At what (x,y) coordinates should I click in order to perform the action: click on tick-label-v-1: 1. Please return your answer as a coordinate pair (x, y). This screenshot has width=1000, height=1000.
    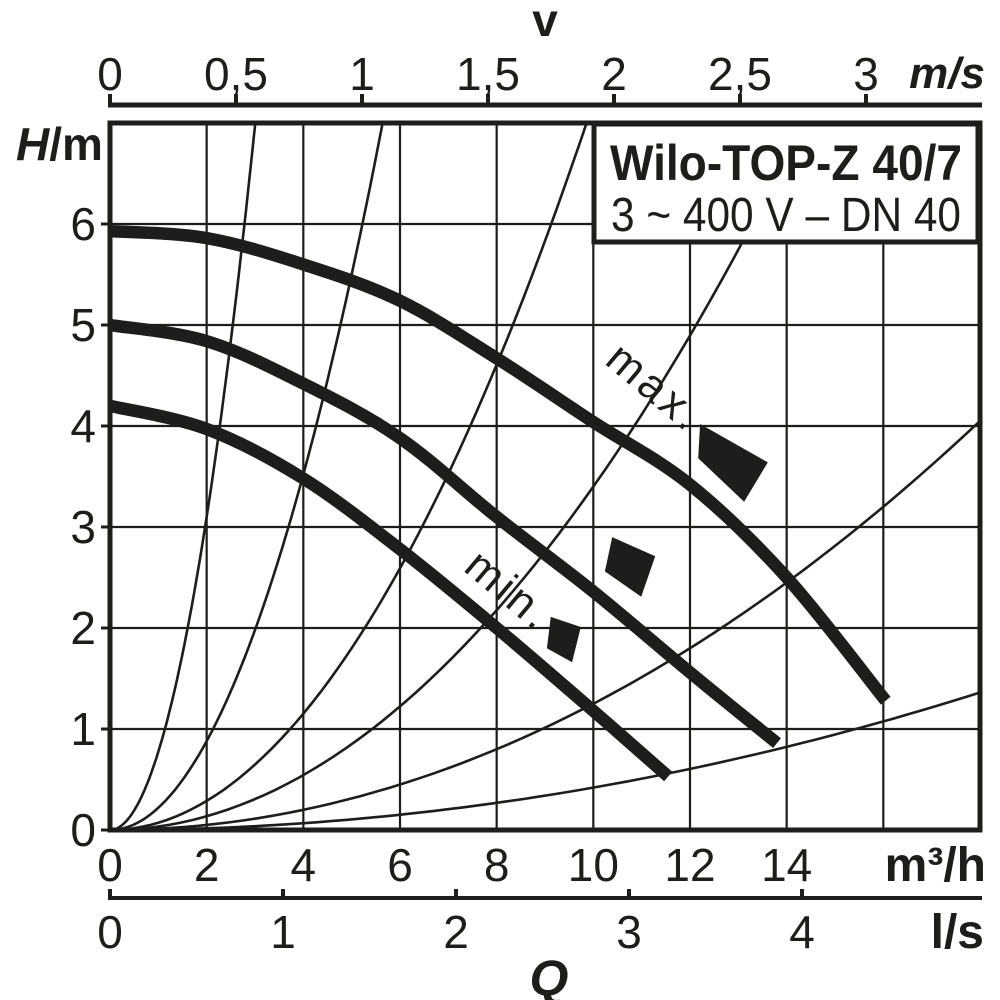
    Looking at the image, I should click on (362, 74).